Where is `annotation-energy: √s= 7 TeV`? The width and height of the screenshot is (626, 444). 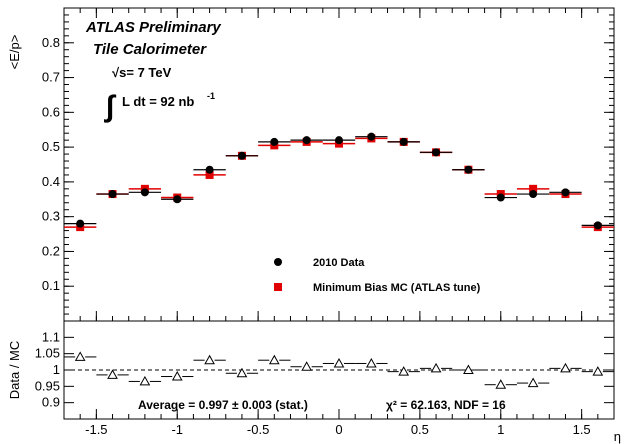
annotation-energy: √s= 7 TeV is located at coordinates (142, 72).